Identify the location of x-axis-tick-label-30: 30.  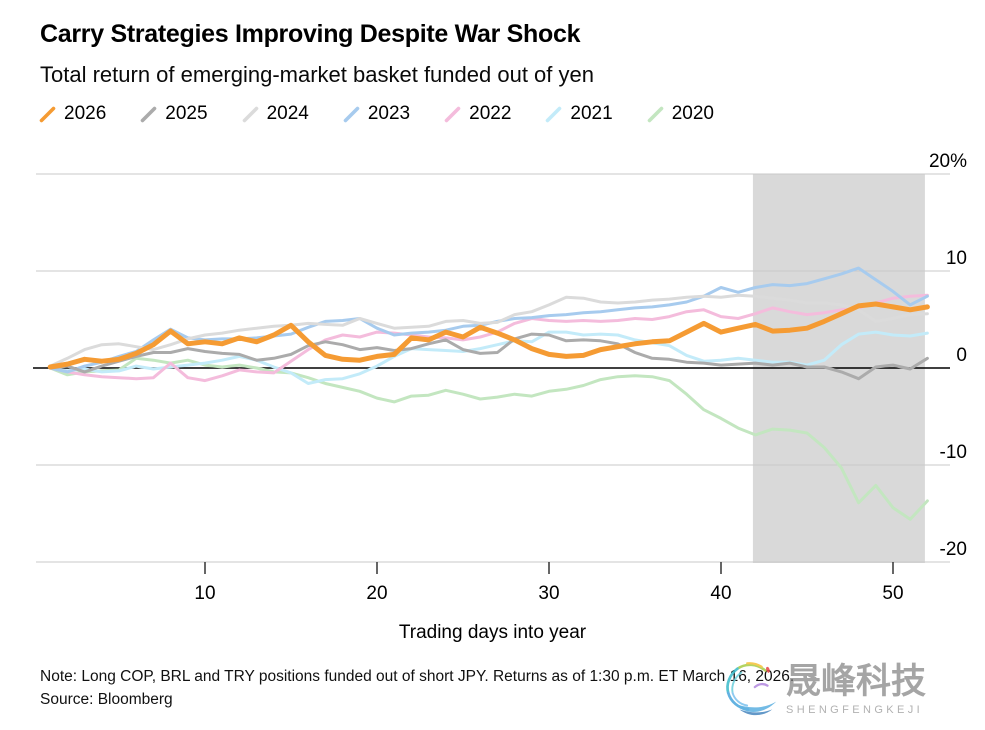
(548, 593).